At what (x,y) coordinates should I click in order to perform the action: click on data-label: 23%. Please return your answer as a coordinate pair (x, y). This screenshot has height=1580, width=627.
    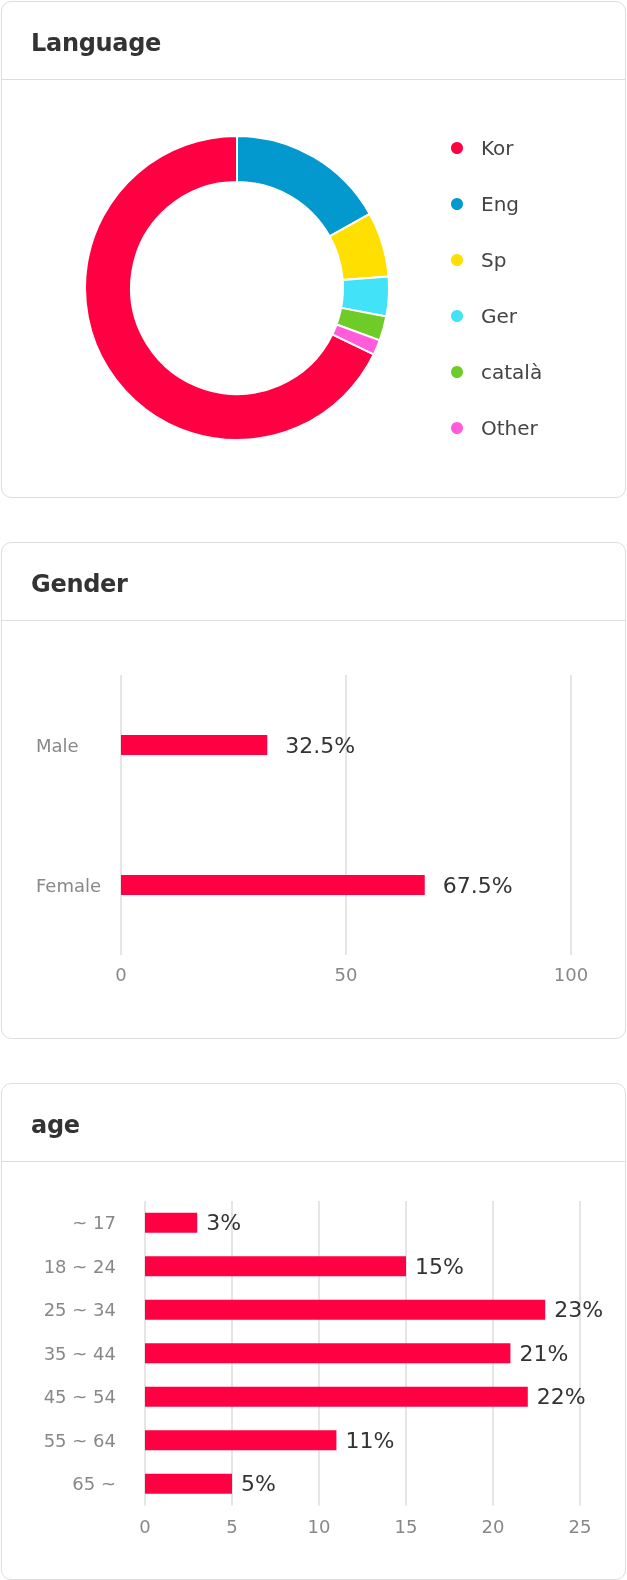
    Looking at the image, I should click on (579, 1310).